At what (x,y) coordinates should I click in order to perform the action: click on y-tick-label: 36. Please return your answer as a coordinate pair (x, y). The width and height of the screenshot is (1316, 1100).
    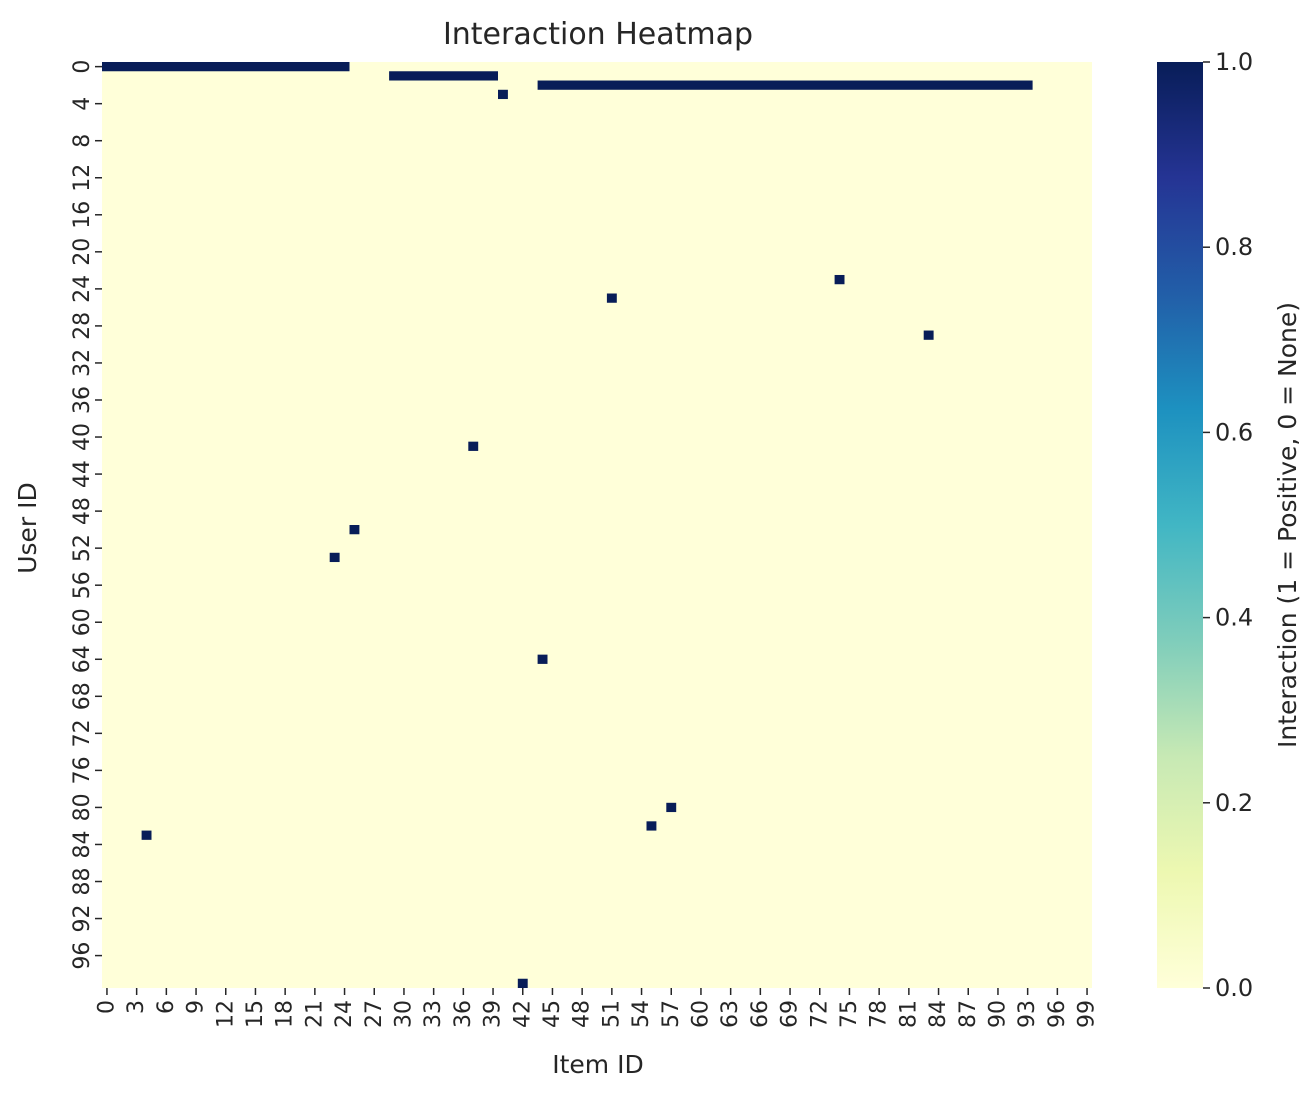
    Looking at the image, I should click on (82, 400).